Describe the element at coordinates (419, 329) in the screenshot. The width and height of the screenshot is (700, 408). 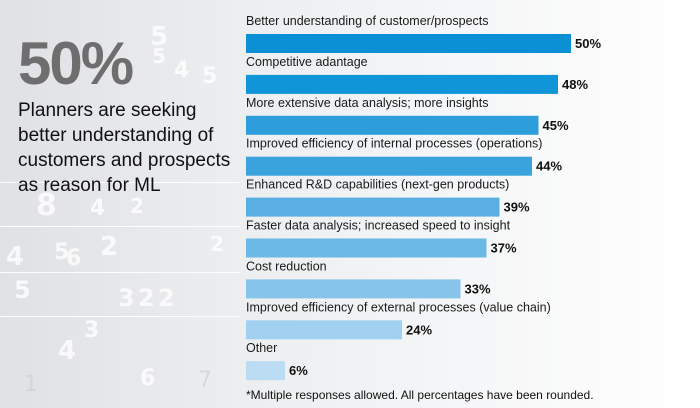
I see `value-label: 24%` at that location.